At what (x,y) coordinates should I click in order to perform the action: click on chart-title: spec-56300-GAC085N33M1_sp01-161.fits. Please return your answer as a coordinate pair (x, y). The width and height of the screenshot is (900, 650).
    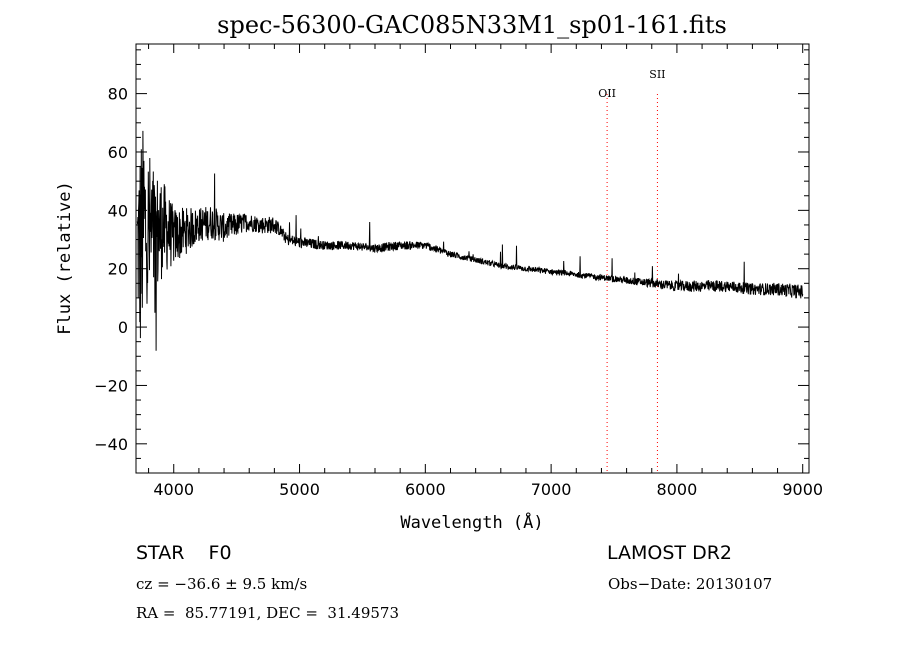
    Looking at the image, I should click on (472, 25).